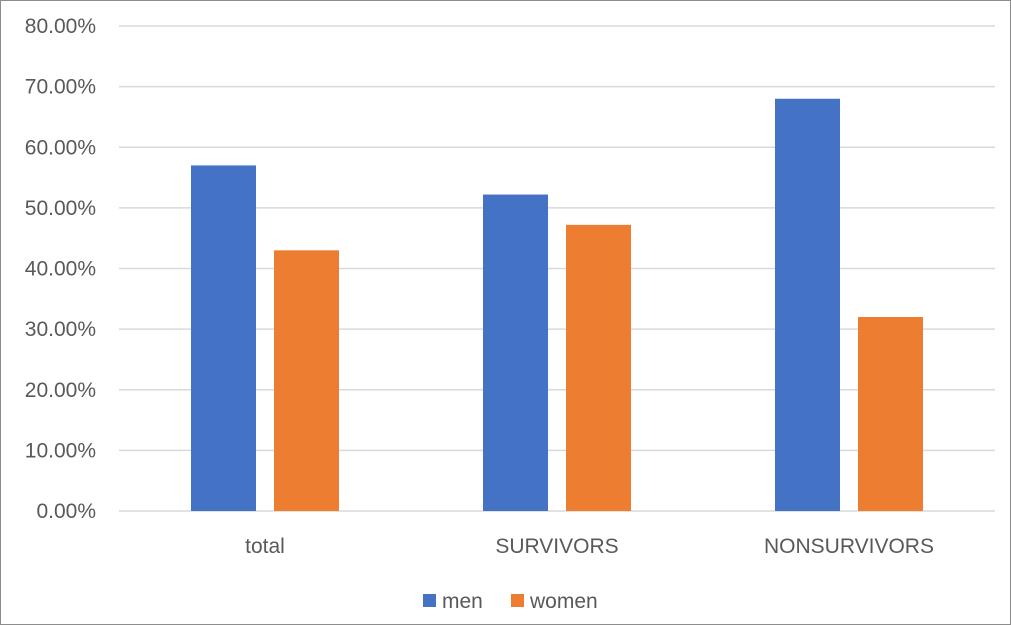 This screenshot has height=626, width=1011. What do you see at coordinates (462, 601) in the screenshot?
I see `legend-label-men: men` at bounding box center [462, 601].